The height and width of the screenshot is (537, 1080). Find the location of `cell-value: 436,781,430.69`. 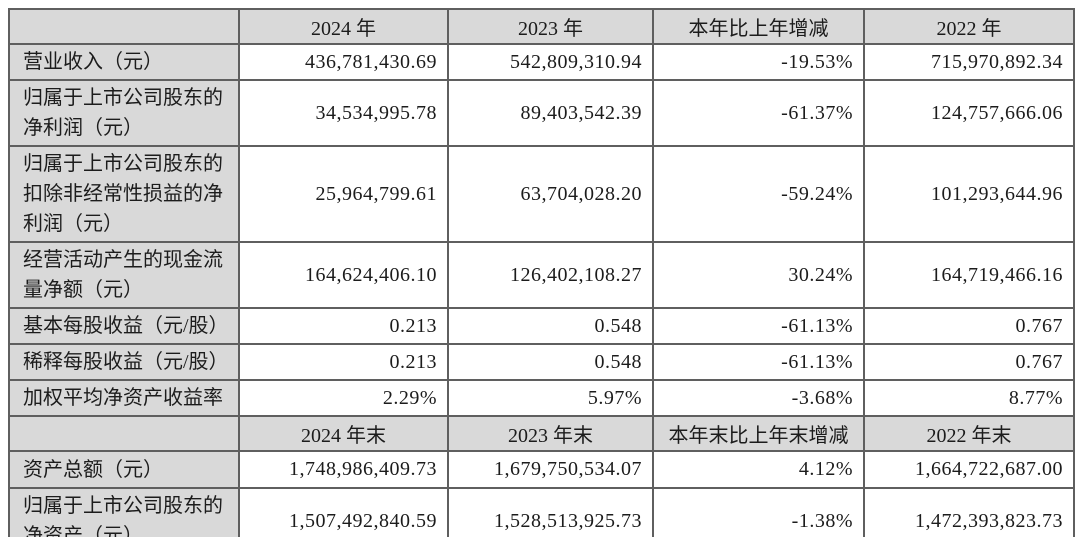

cell-value: 436,781,430.69 is located at coordinates (343, 62).